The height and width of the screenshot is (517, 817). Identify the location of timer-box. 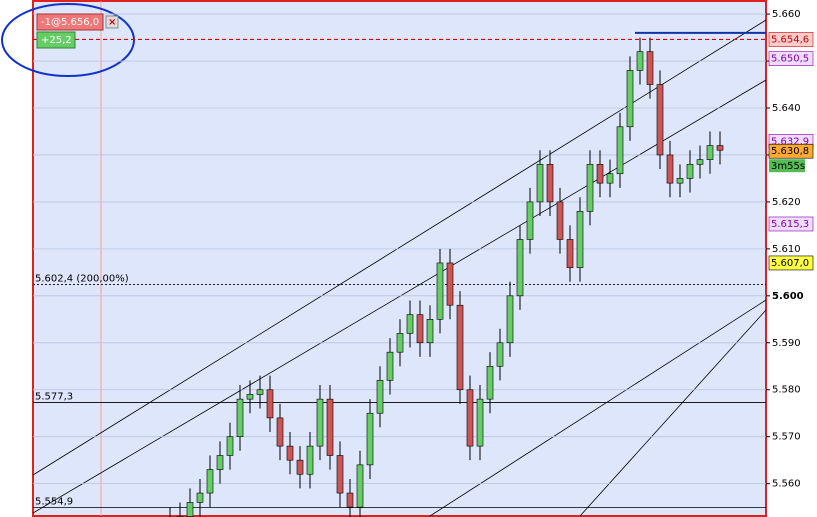
(787, 166).